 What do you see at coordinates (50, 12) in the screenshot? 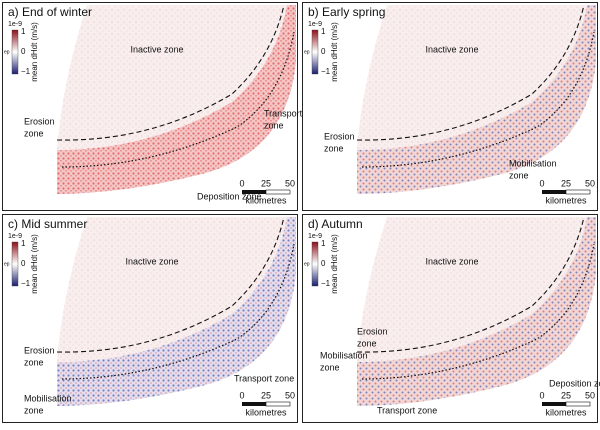
I see `panel-title: a) End of winter` at bounding box center [50, 12].